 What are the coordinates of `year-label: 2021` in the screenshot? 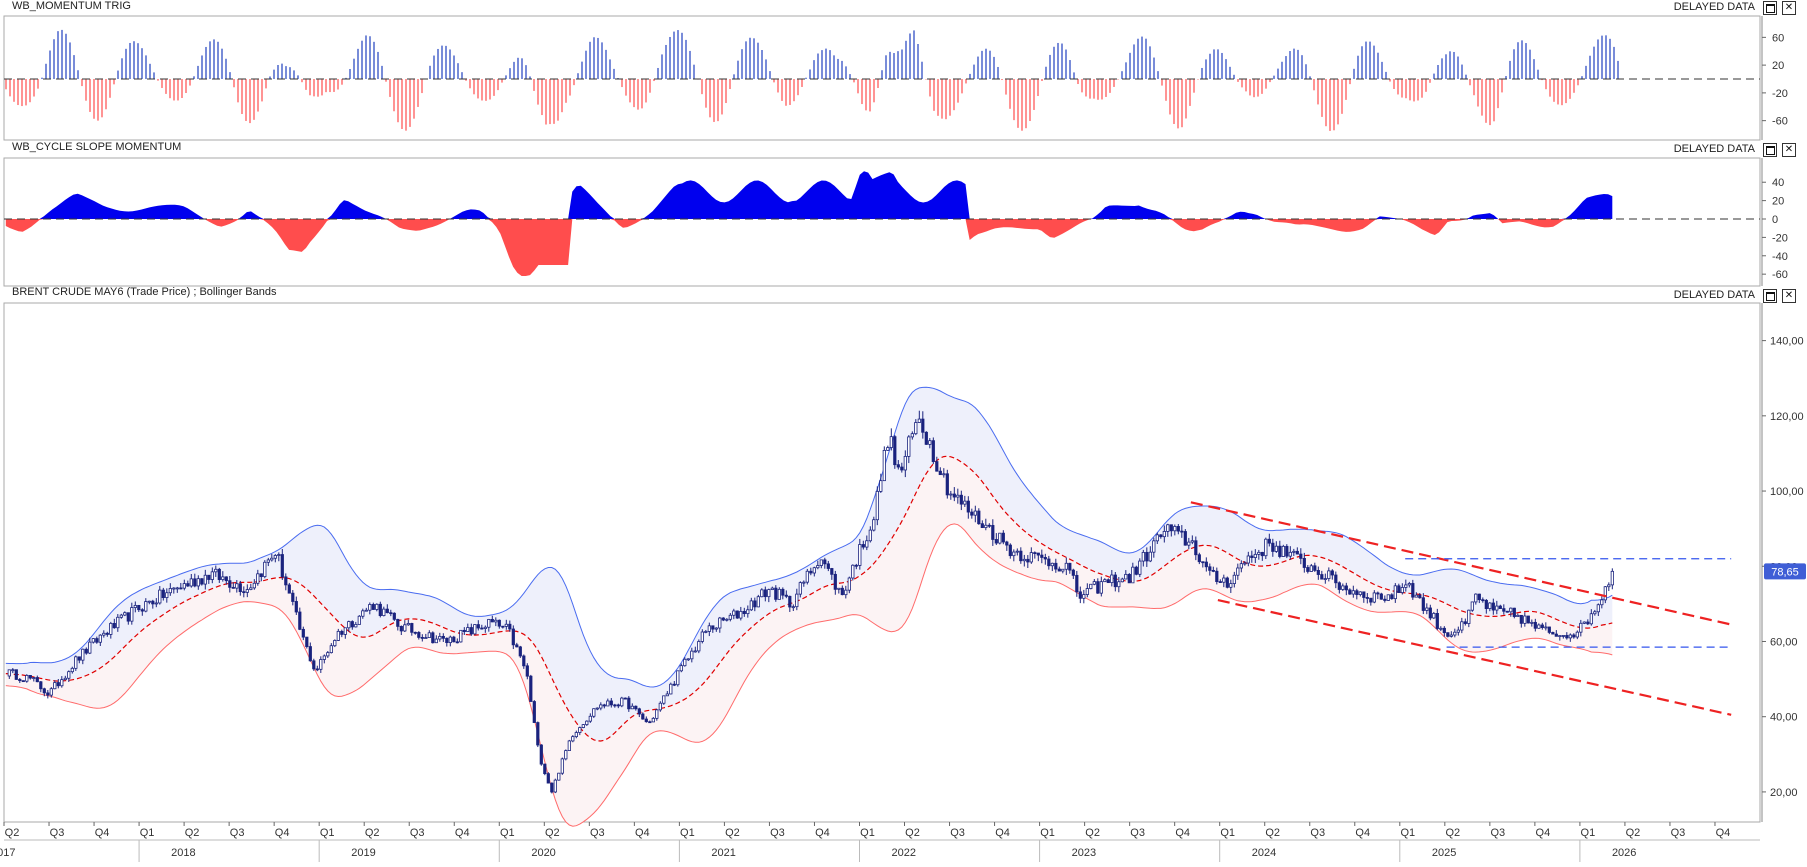 It's located at (723, 853).